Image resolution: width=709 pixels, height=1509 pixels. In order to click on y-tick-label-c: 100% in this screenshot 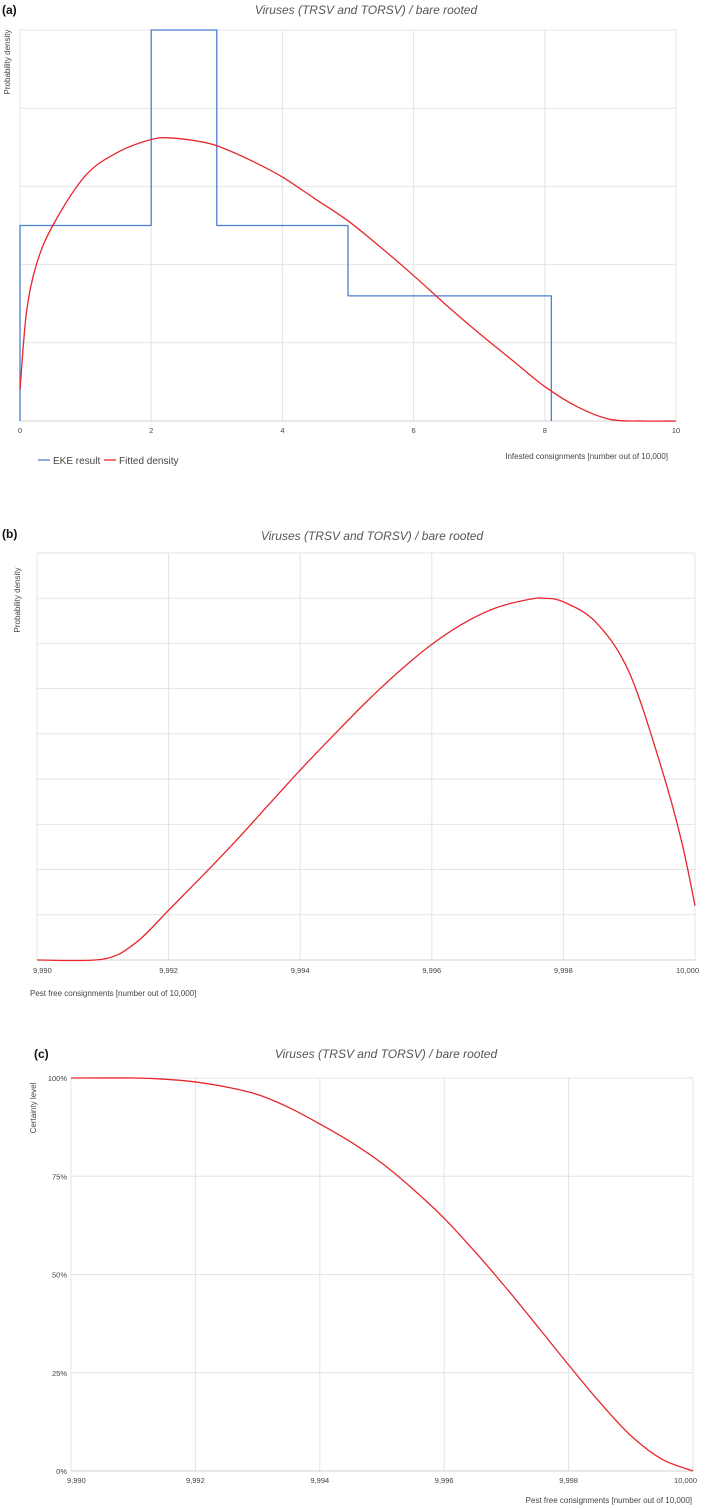, I will do `click(58, 1078)`.